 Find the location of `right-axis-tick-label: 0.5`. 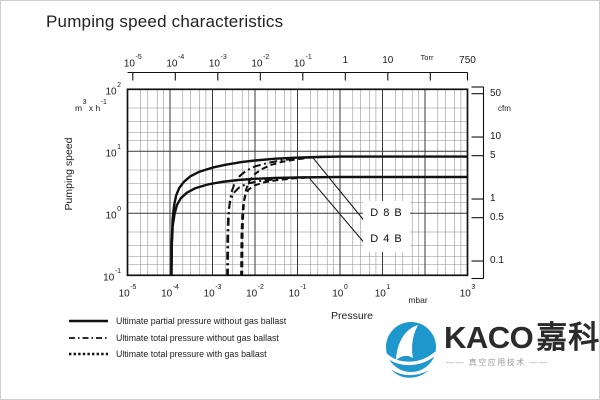

right-axis-tick-label: 0.5 is located at coordinates (497, 217).